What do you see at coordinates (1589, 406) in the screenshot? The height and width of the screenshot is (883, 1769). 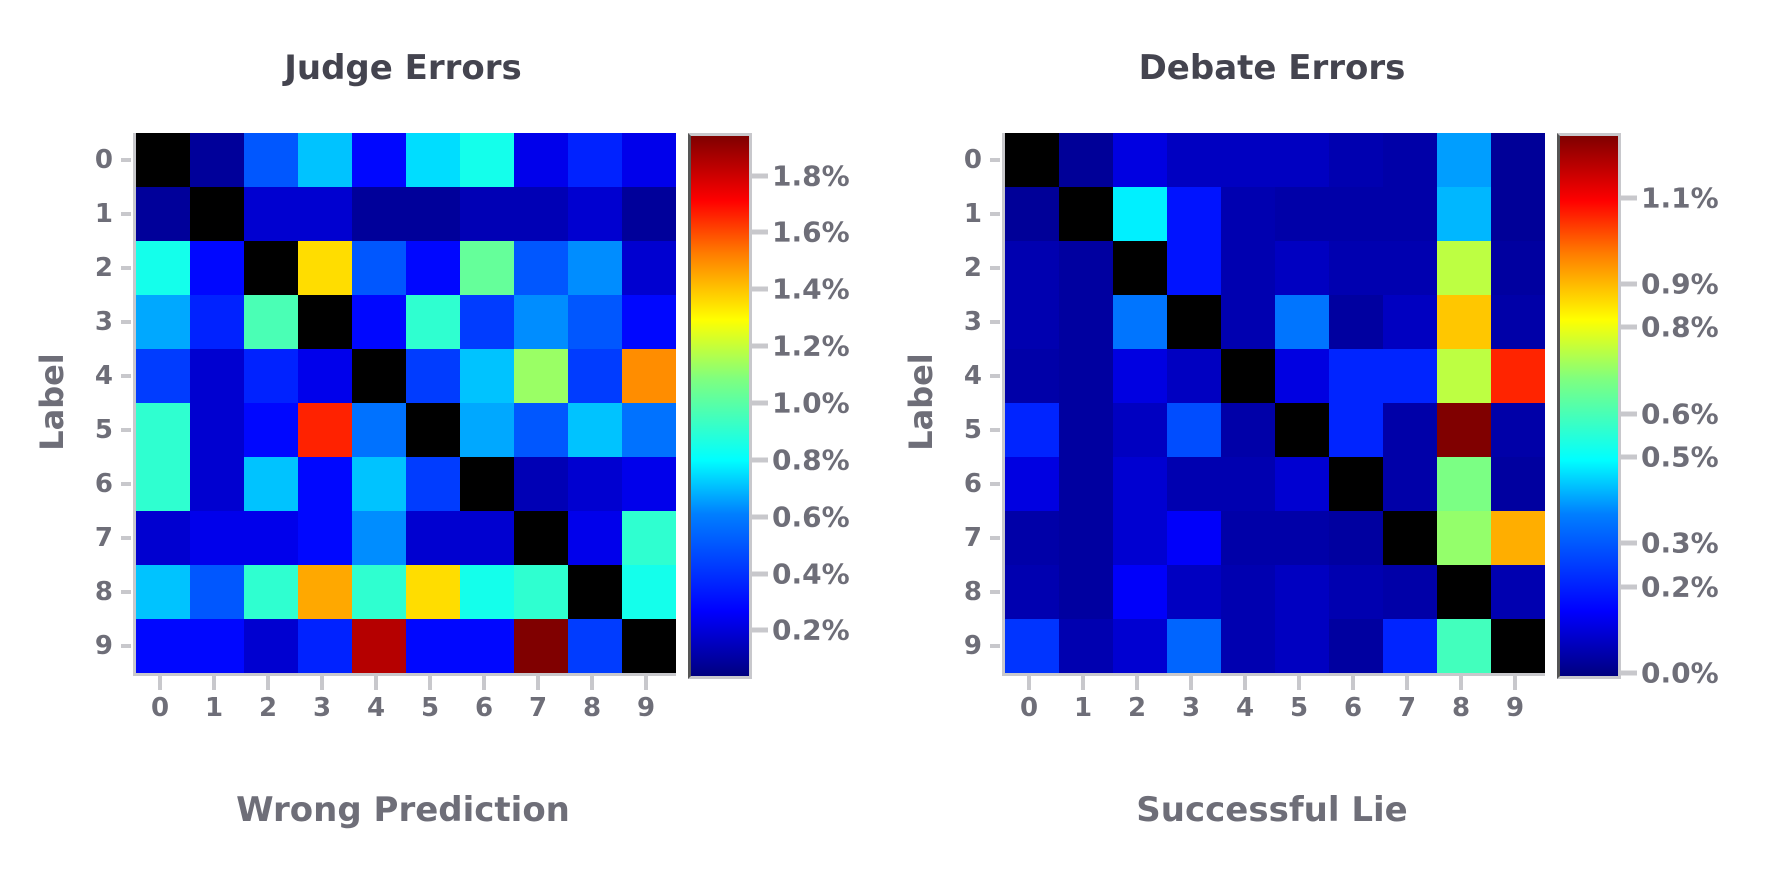 I see `colorbar` at bounding box center [1589, 406].